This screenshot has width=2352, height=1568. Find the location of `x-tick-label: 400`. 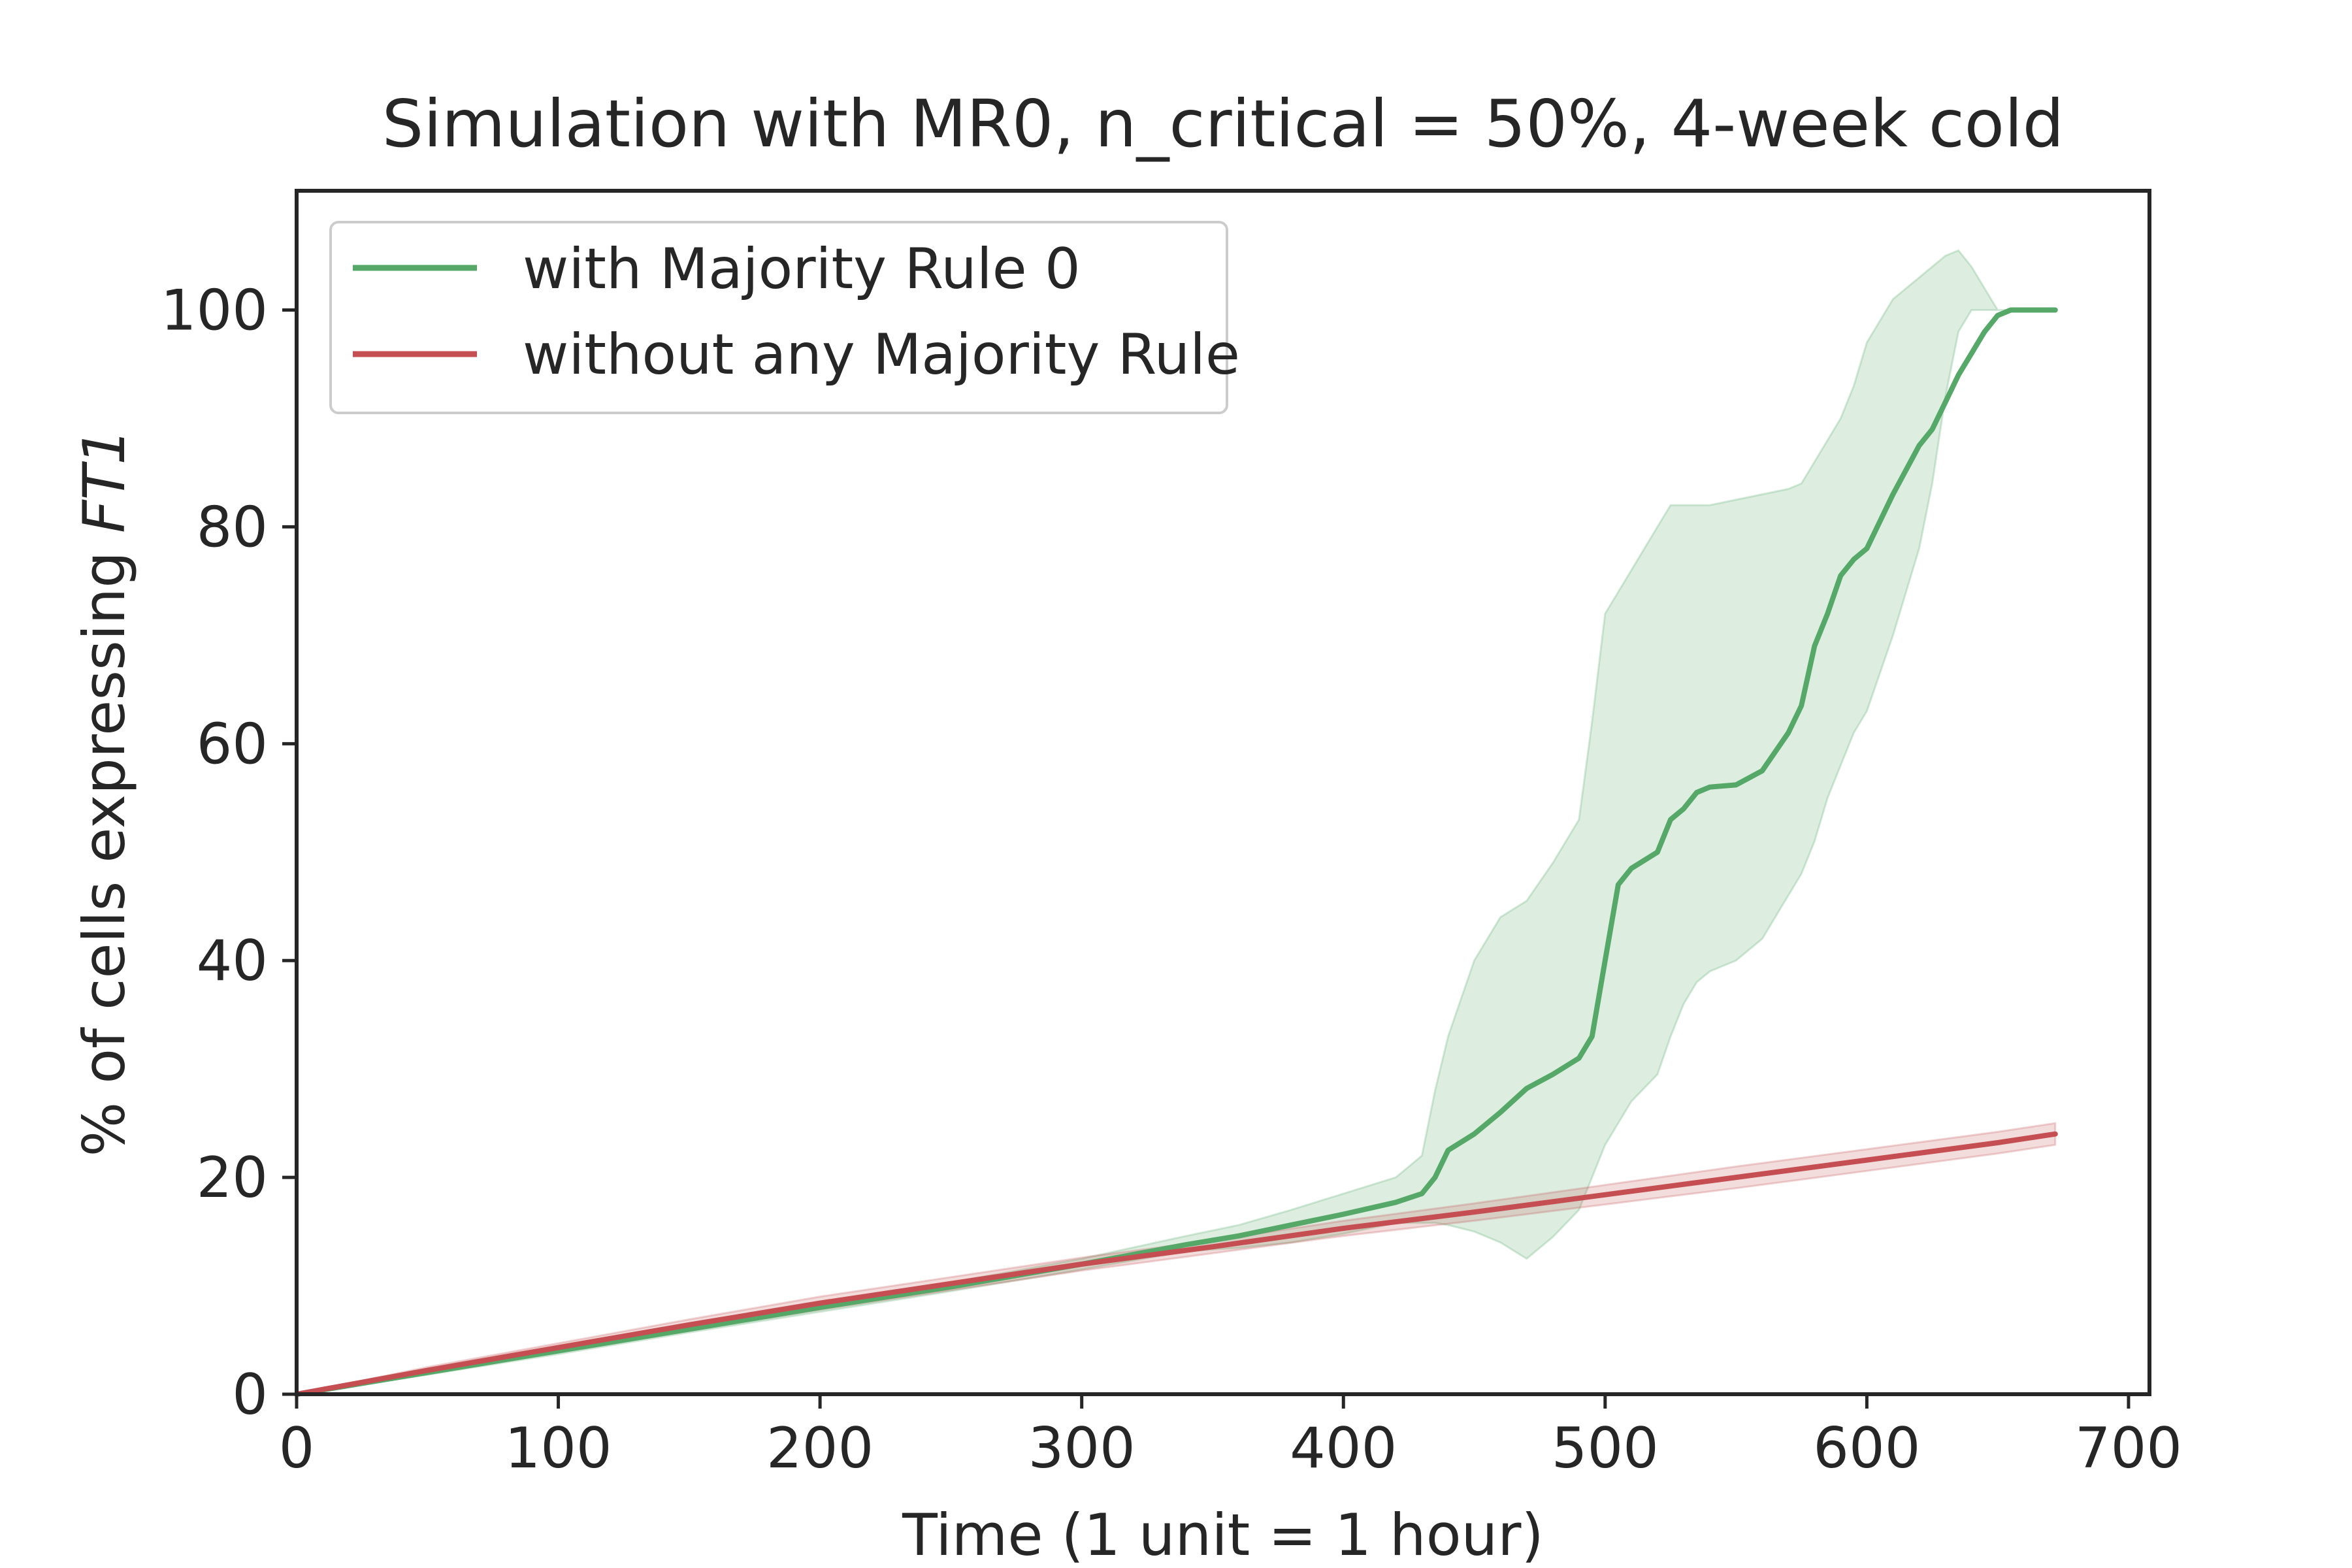

x-tick-label: 400 is located at coordinates (1343, 1448).